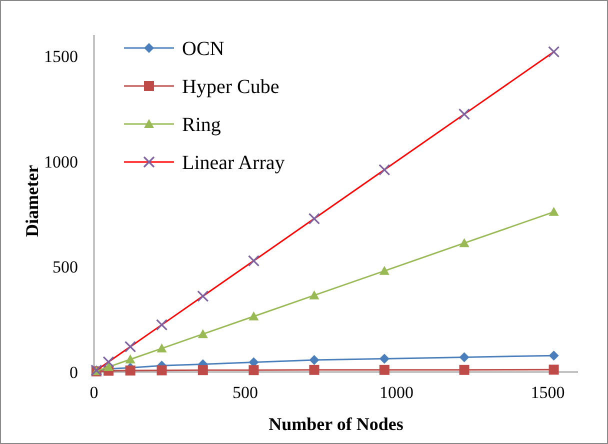 This screenshot has height=444, width=608. What do you see at coordinates (231, 87) in the screenshot?
I see `legend-label: Hyper Cube` at bounding box center [231, 87].